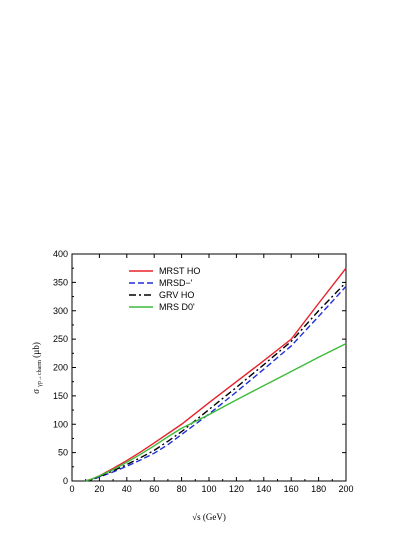  I want to click on legend-label-2: MRSD−', so click(176, 283).